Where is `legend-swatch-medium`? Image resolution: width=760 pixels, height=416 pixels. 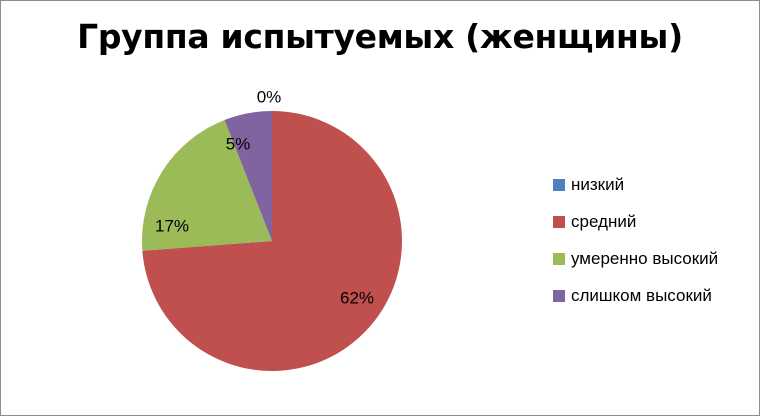 legend-swatch-medium is located at coordinates (559, 222).